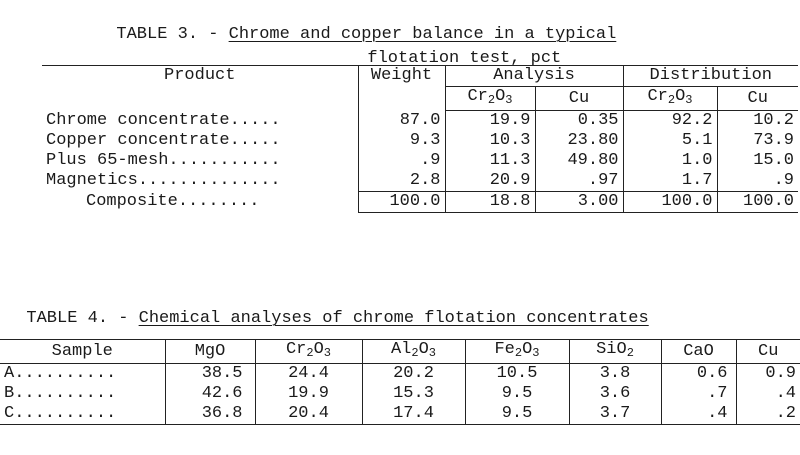 Image resolution: width=800 pixels, height=455 pixels. I want to click on cell-analysis-cu: 3.00, so click(578, 202).